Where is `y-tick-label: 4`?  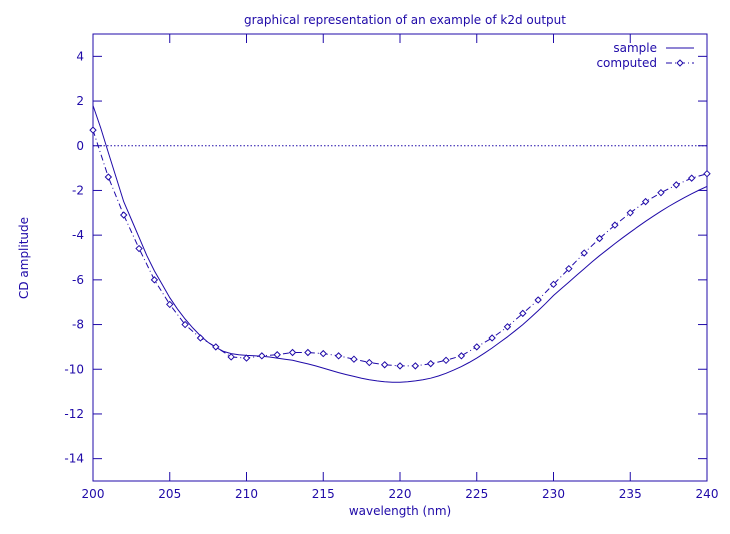 y-tick-label: 4 is located at coordinates (80, 56).